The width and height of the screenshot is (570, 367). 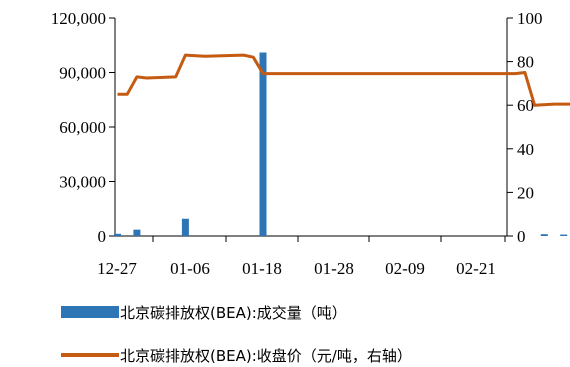 What do you see at coordinates (262, 268) in the screenshot?
I see `x-tick-label: 01-18` at bounding box center [262, 268].